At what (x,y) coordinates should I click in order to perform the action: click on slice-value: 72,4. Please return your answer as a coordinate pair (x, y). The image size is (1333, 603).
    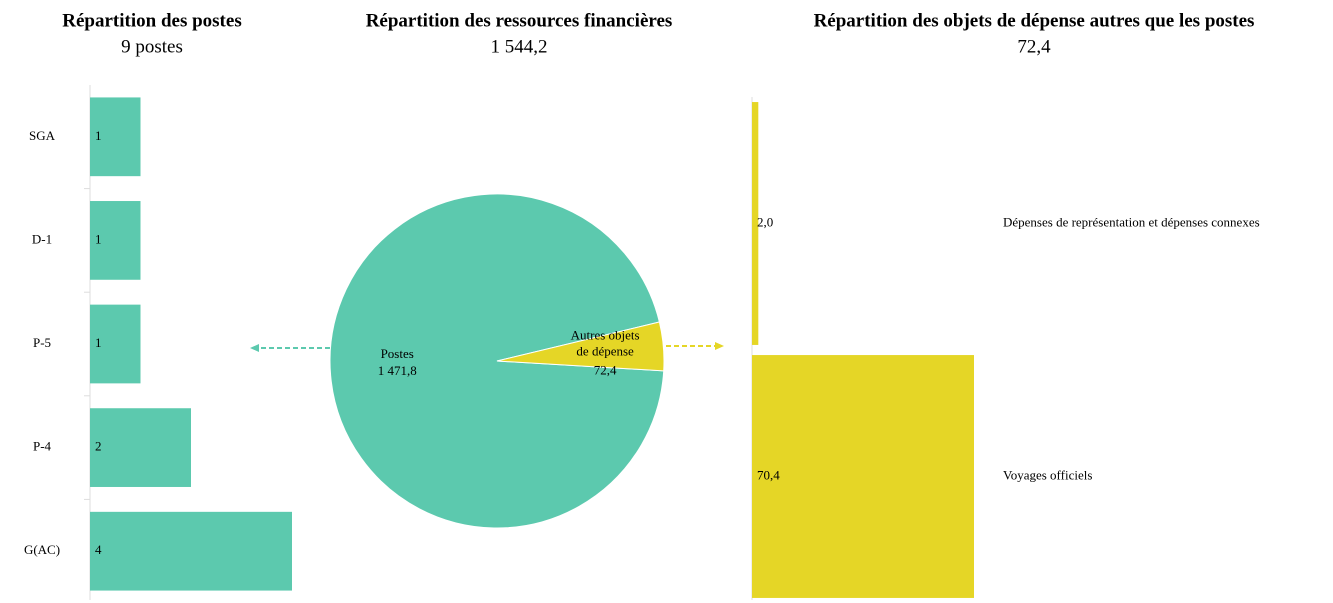
    Looking at the image, I should click on (605, 369).